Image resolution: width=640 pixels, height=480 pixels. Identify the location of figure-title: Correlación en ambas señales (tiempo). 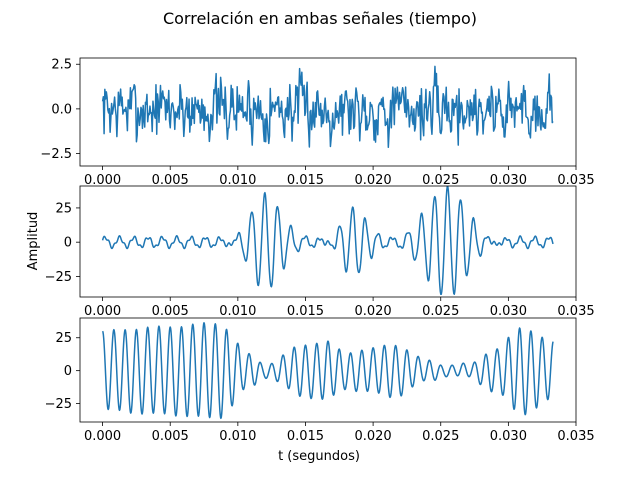
(320, 18).